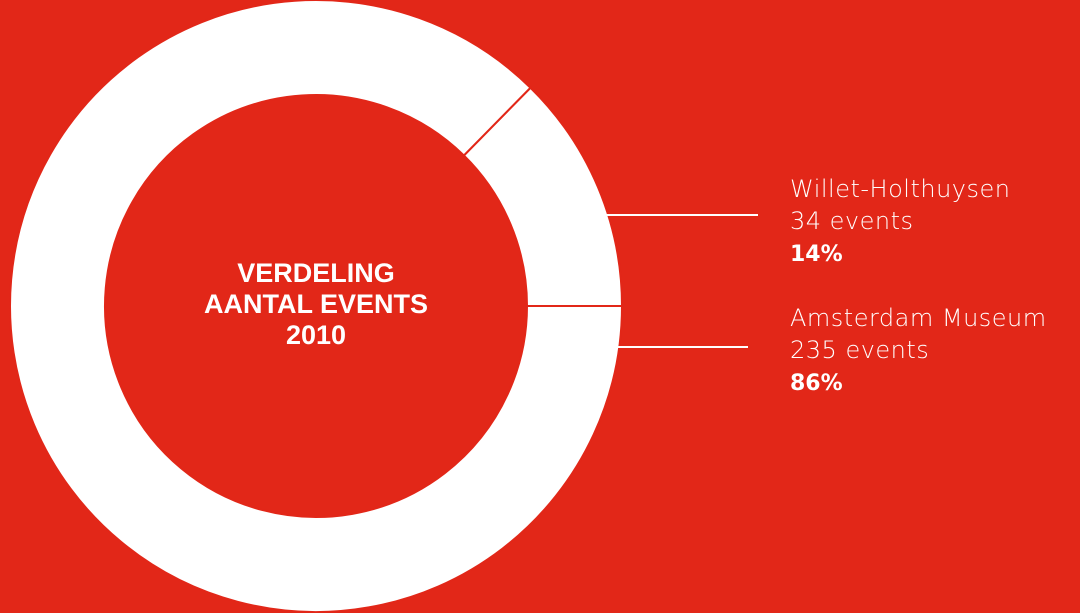 The image size is (1080, 613). Describe the element at coordinates (852, 221) in the screenshot. I see `value-label: 34 events` at that location.